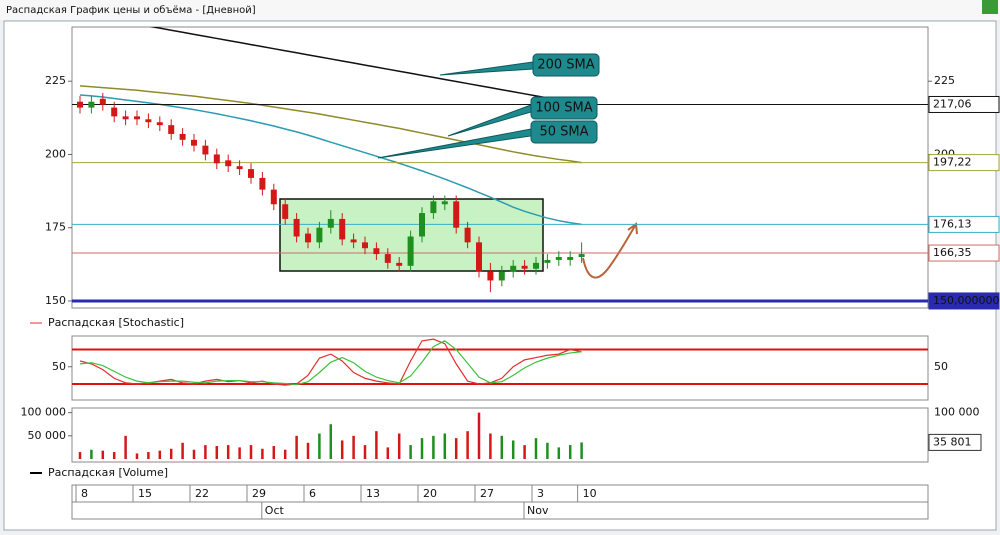 The height and width of the screenshot is (535, 1000). Describe the element at coordinates (500, 10) in the screenshot. I see `title-bar` at that location.